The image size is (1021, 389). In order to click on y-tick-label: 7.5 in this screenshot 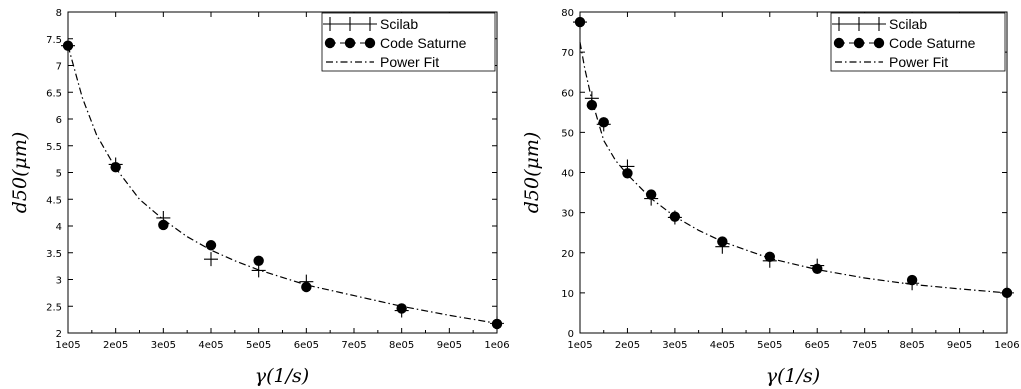, I will do `click(54, 40)`.